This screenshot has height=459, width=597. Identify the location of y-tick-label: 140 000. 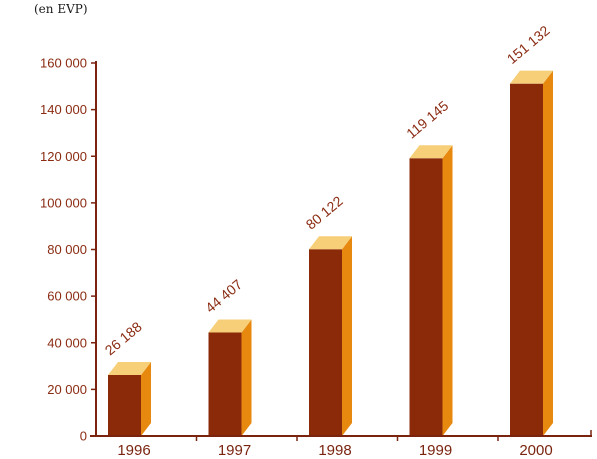
(63, 109).